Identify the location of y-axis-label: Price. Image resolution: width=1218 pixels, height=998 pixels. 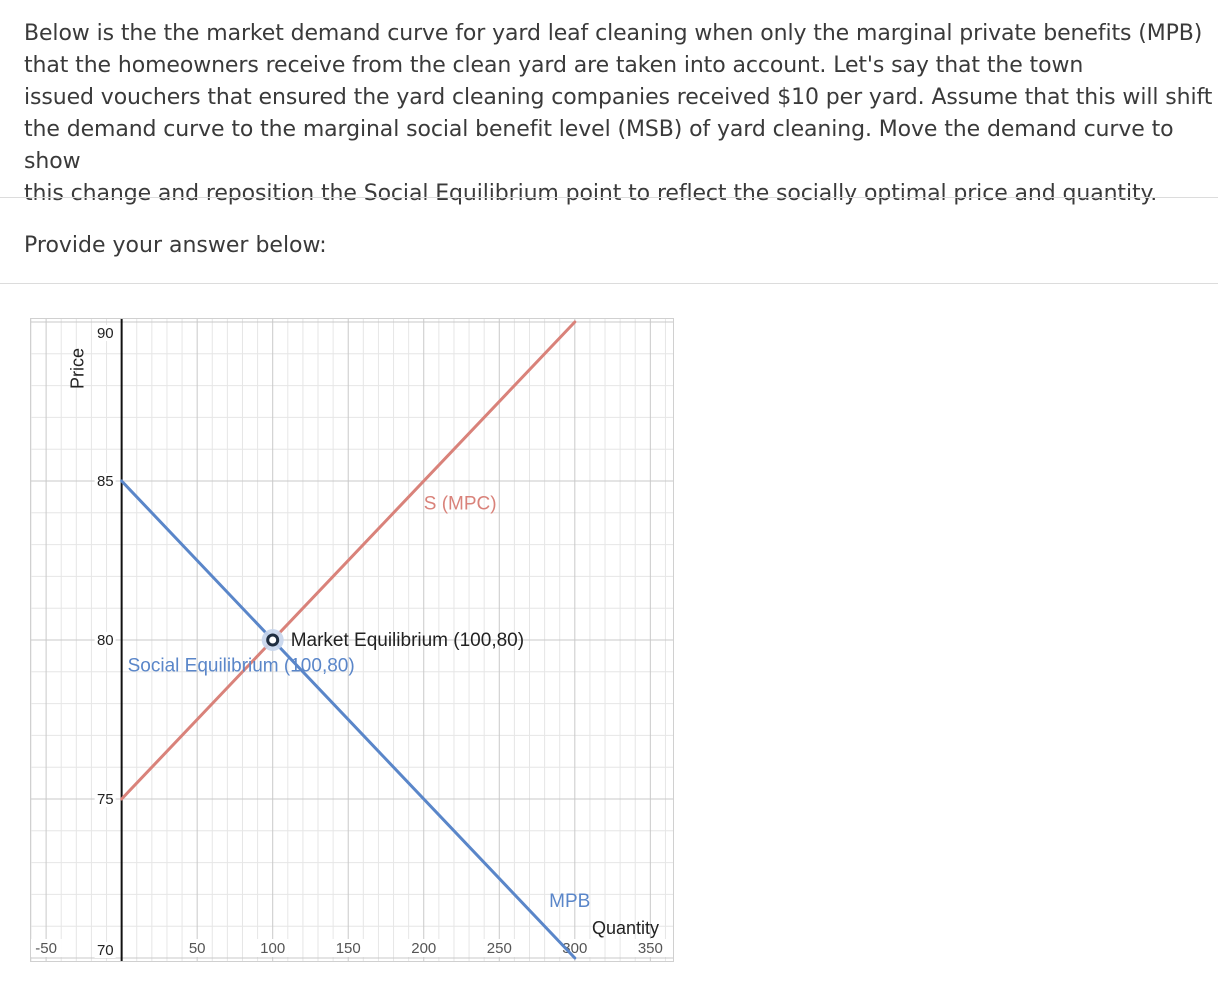
(78, 368).